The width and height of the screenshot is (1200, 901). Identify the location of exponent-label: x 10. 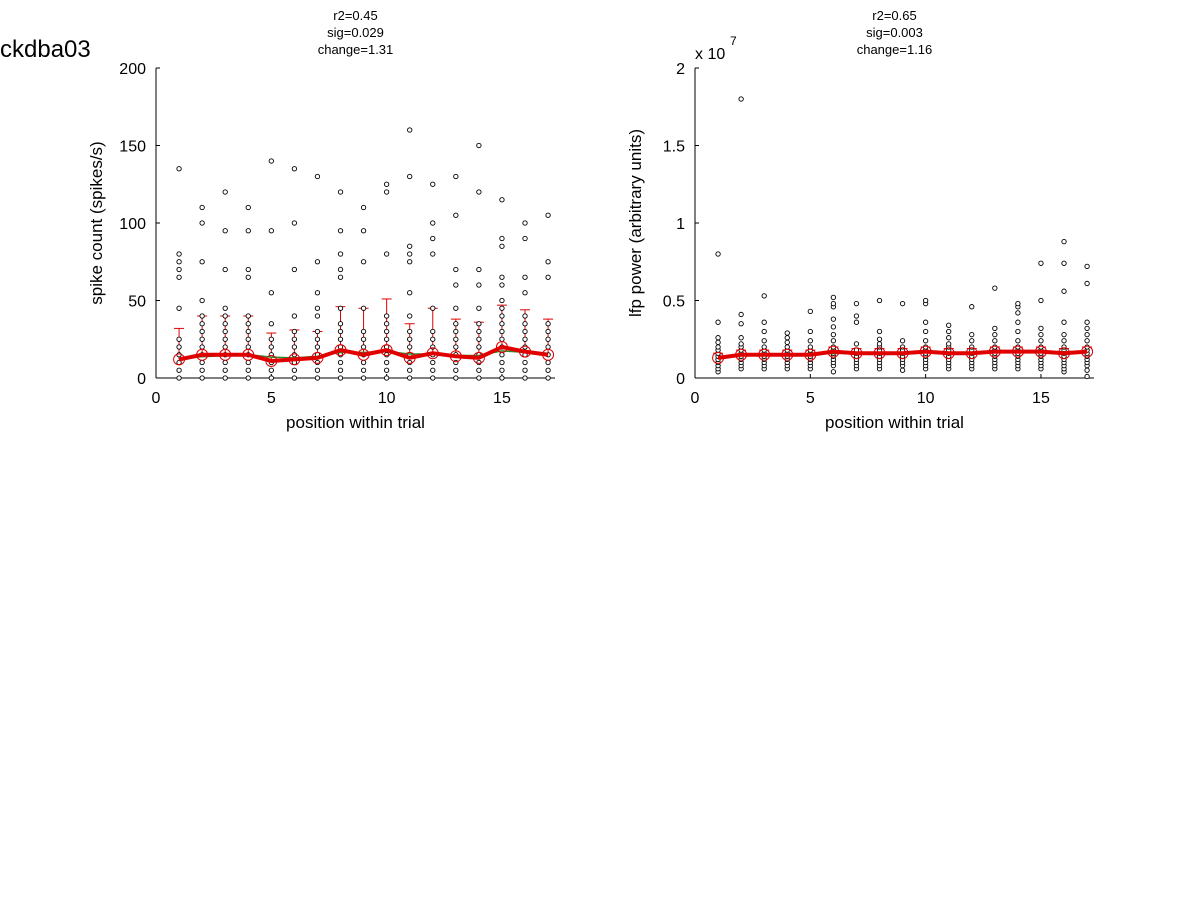
(710, 54).